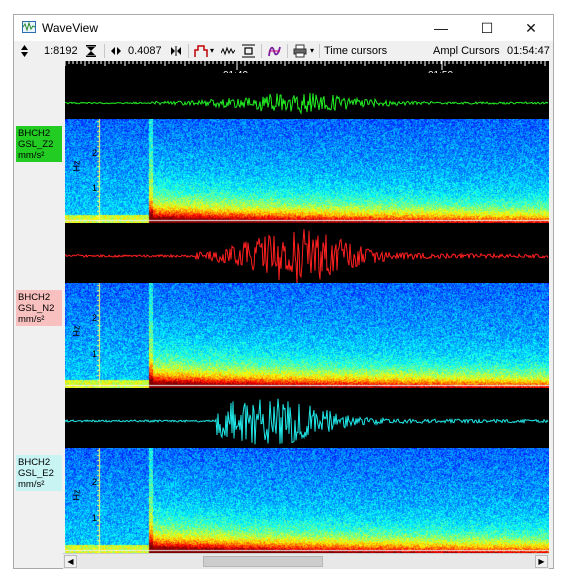  What do you see at coordinates (541, 561) in the screenshot?
I see `scroll-right-arrow-icon: ▶` at bounding box center [541, 561].